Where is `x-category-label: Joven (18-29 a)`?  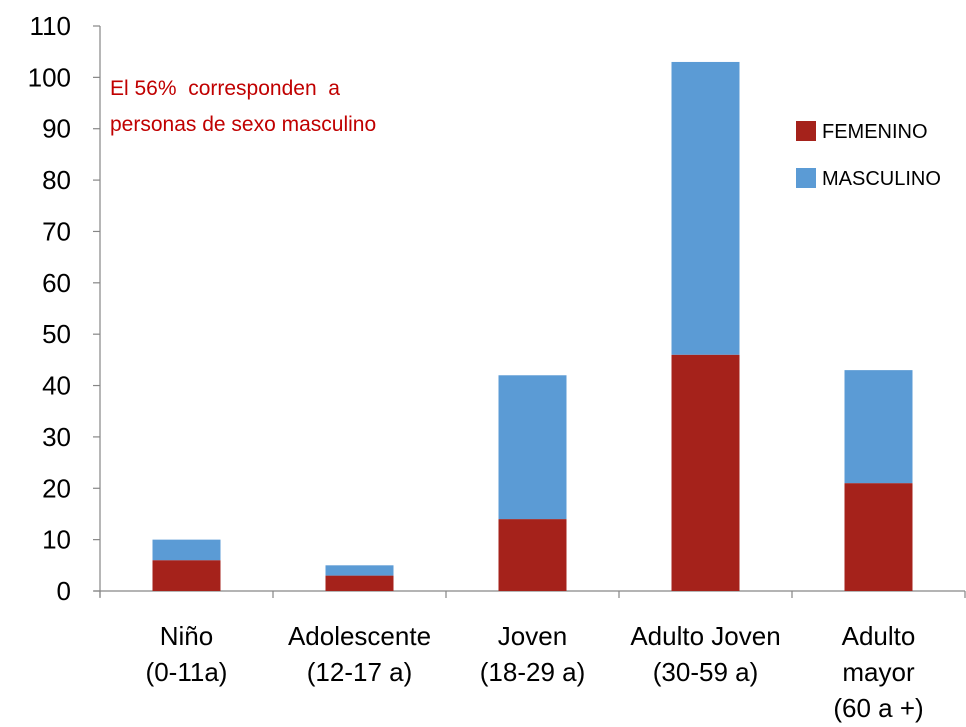 x-category-label: Joven (18-29 a) is located at coordinates (533, 654).